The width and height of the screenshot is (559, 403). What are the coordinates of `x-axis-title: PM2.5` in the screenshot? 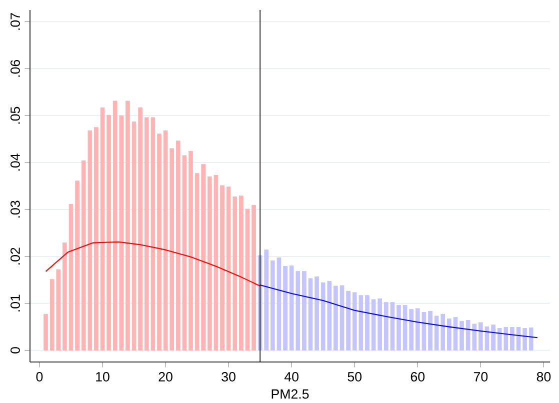 It's located at (290, 394).